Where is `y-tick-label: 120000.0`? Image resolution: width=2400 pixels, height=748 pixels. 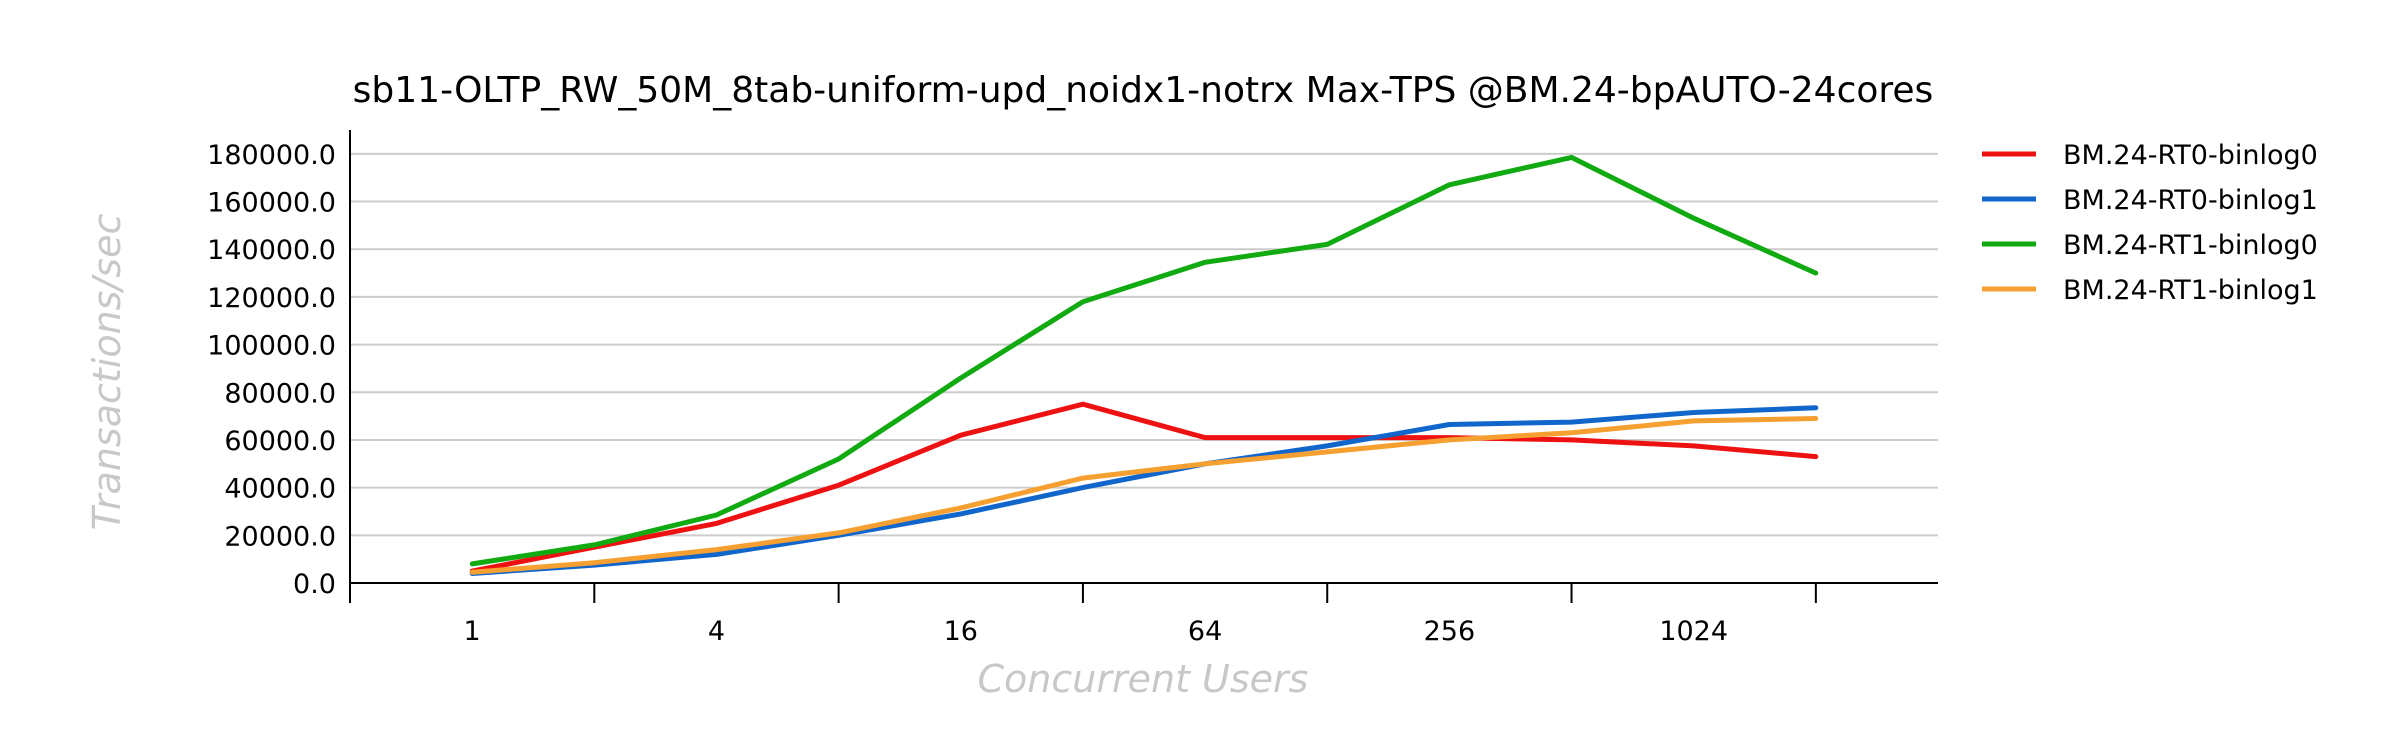 y-tick-label: 120000.0 is located at coordinates (271, 298).